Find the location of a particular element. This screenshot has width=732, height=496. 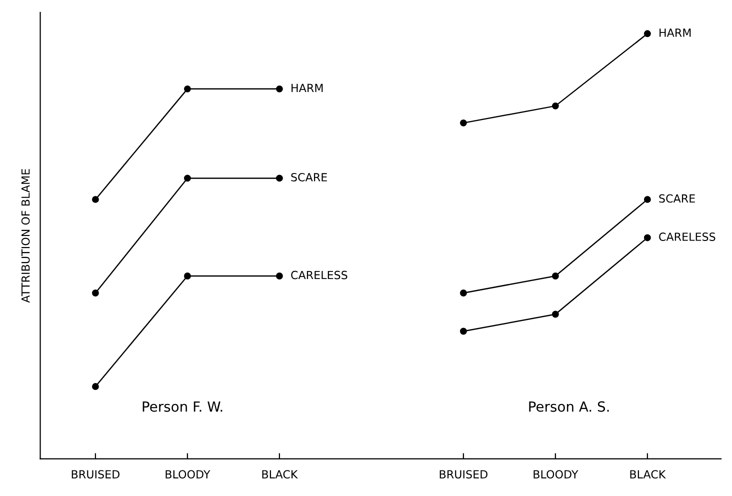

text: SCARE is located at coordinates (309, 177).